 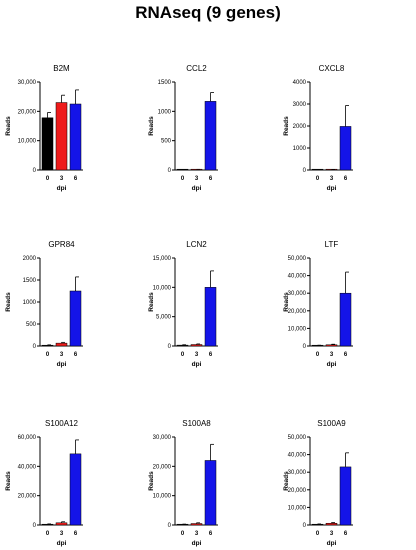 I want to click on y-tick-label: 15,000, so click(x=162, y=259).